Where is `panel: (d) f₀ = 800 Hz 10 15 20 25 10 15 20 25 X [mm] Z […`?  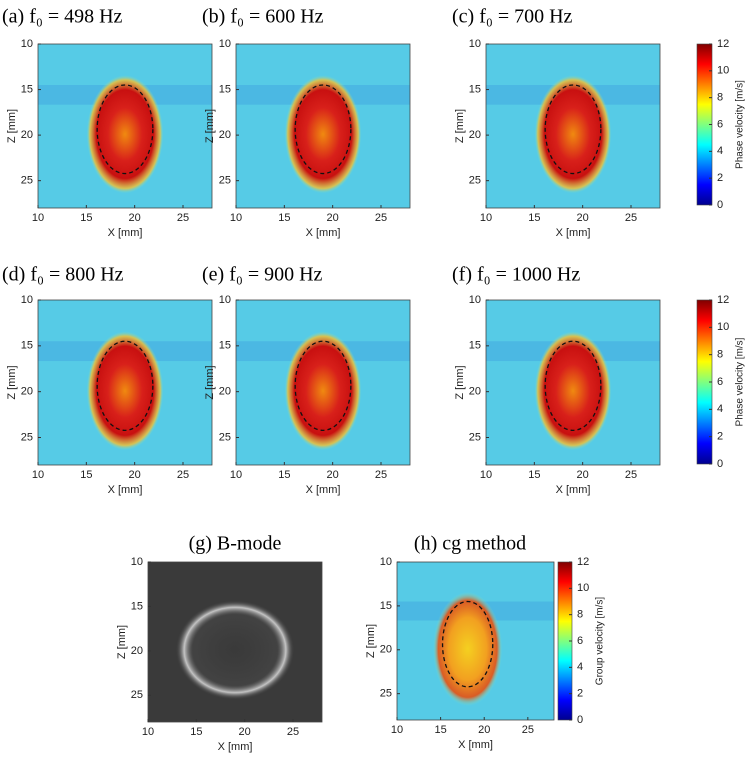
panel: (d) f₀ = 800 Hz 10 15 20 25 10 15 20 25 X [mm] Z [… is located at coordinates (107, 380).